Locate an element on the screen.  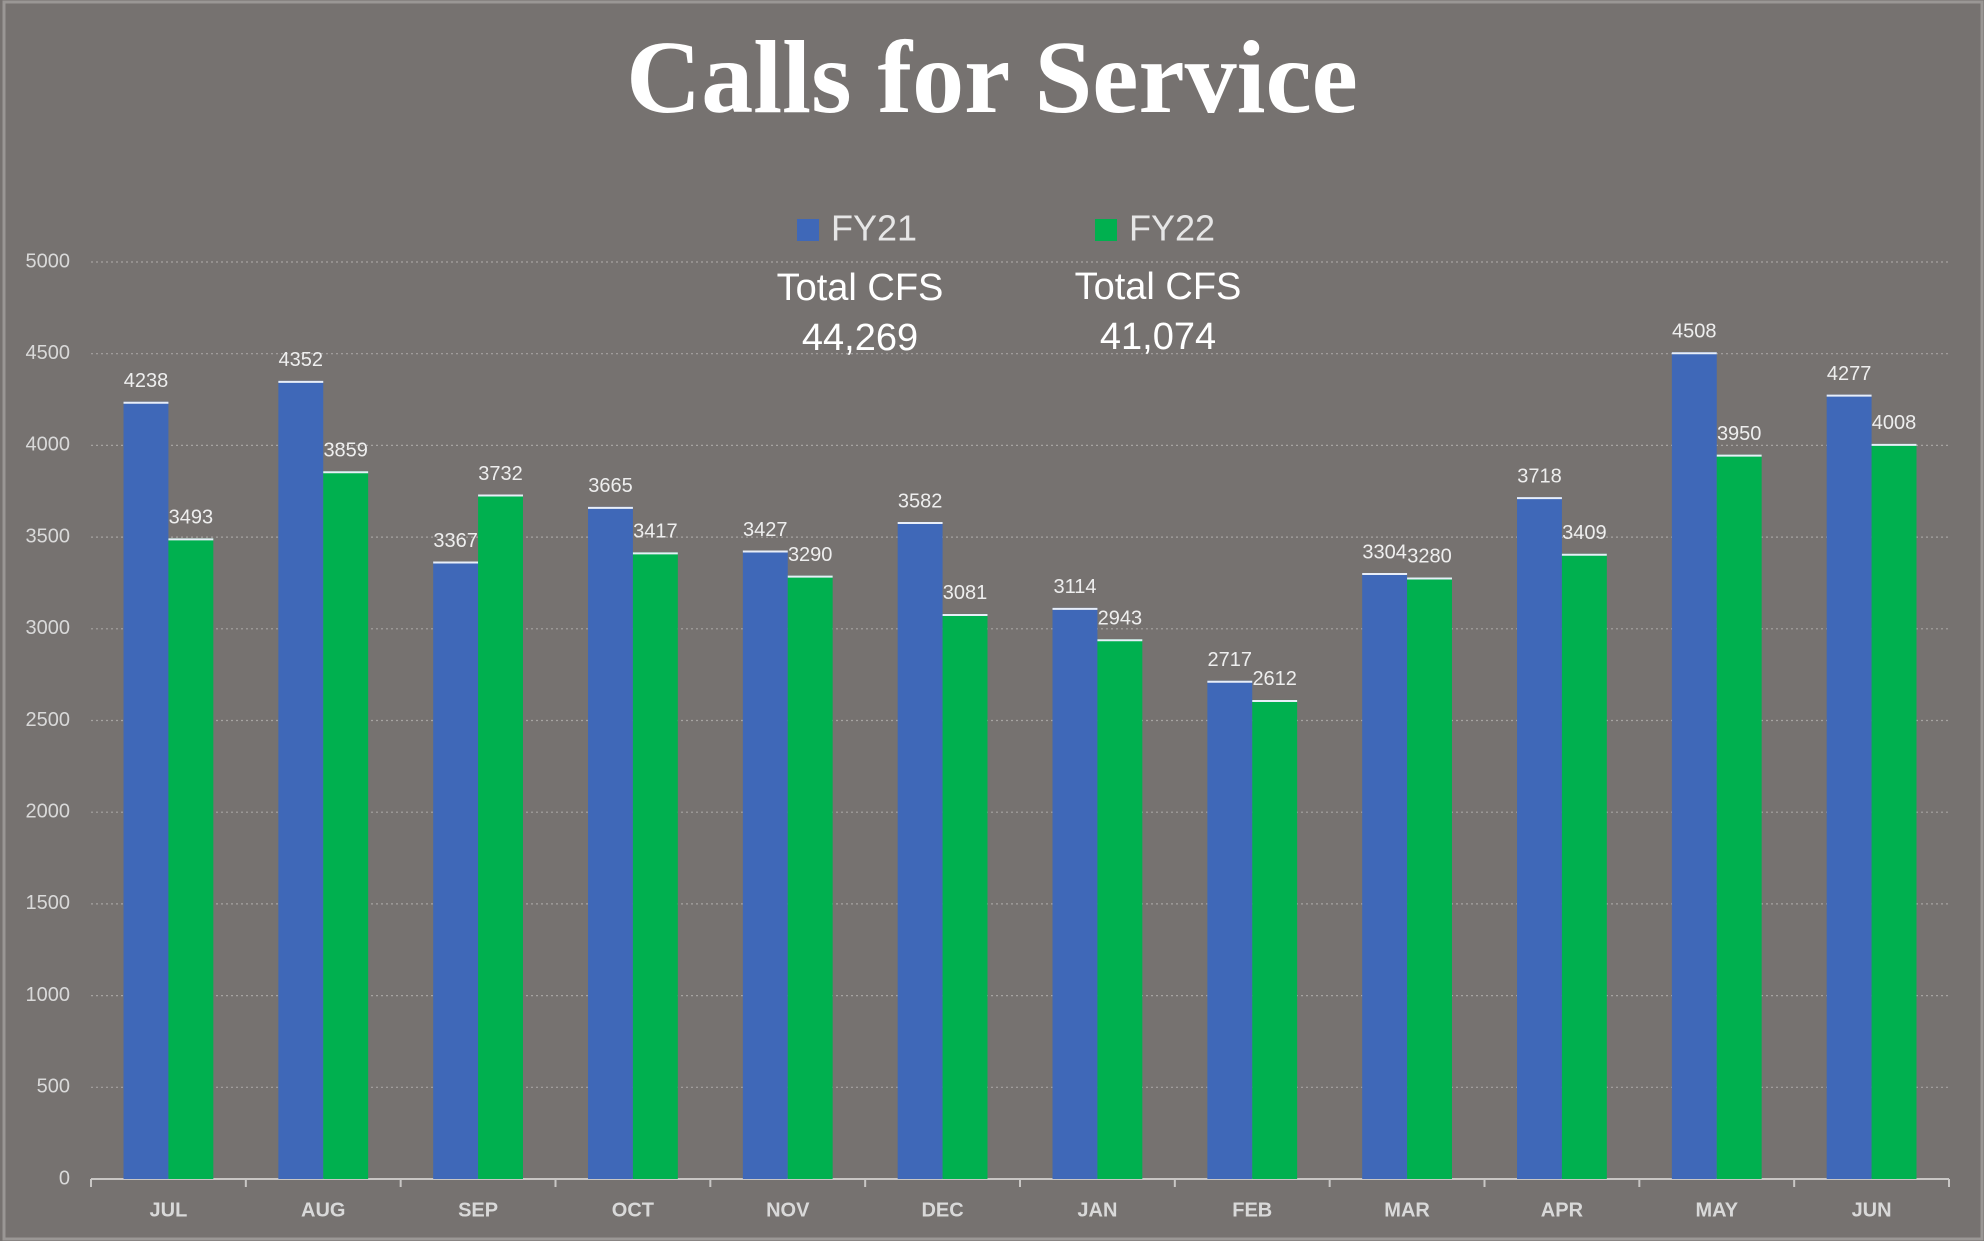
data-label: 3859 is located at coordinates (345, 451).